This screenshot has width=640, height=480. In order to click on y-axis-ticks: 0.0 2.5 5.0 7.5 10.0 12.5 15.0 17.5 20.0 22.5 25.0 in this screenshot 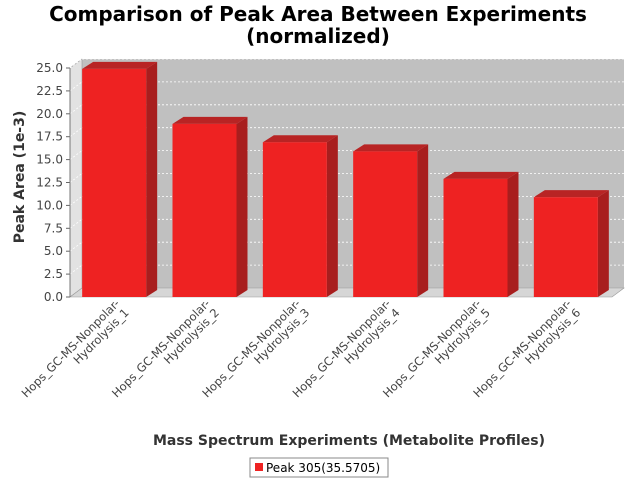, I will do `click(53, 182)`.